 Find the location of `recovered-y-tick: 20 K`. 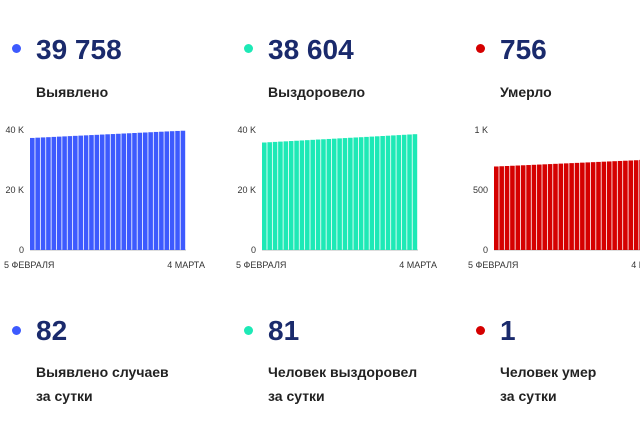

recovered-y-tick: 20 K is located at coordinates (246, 190).